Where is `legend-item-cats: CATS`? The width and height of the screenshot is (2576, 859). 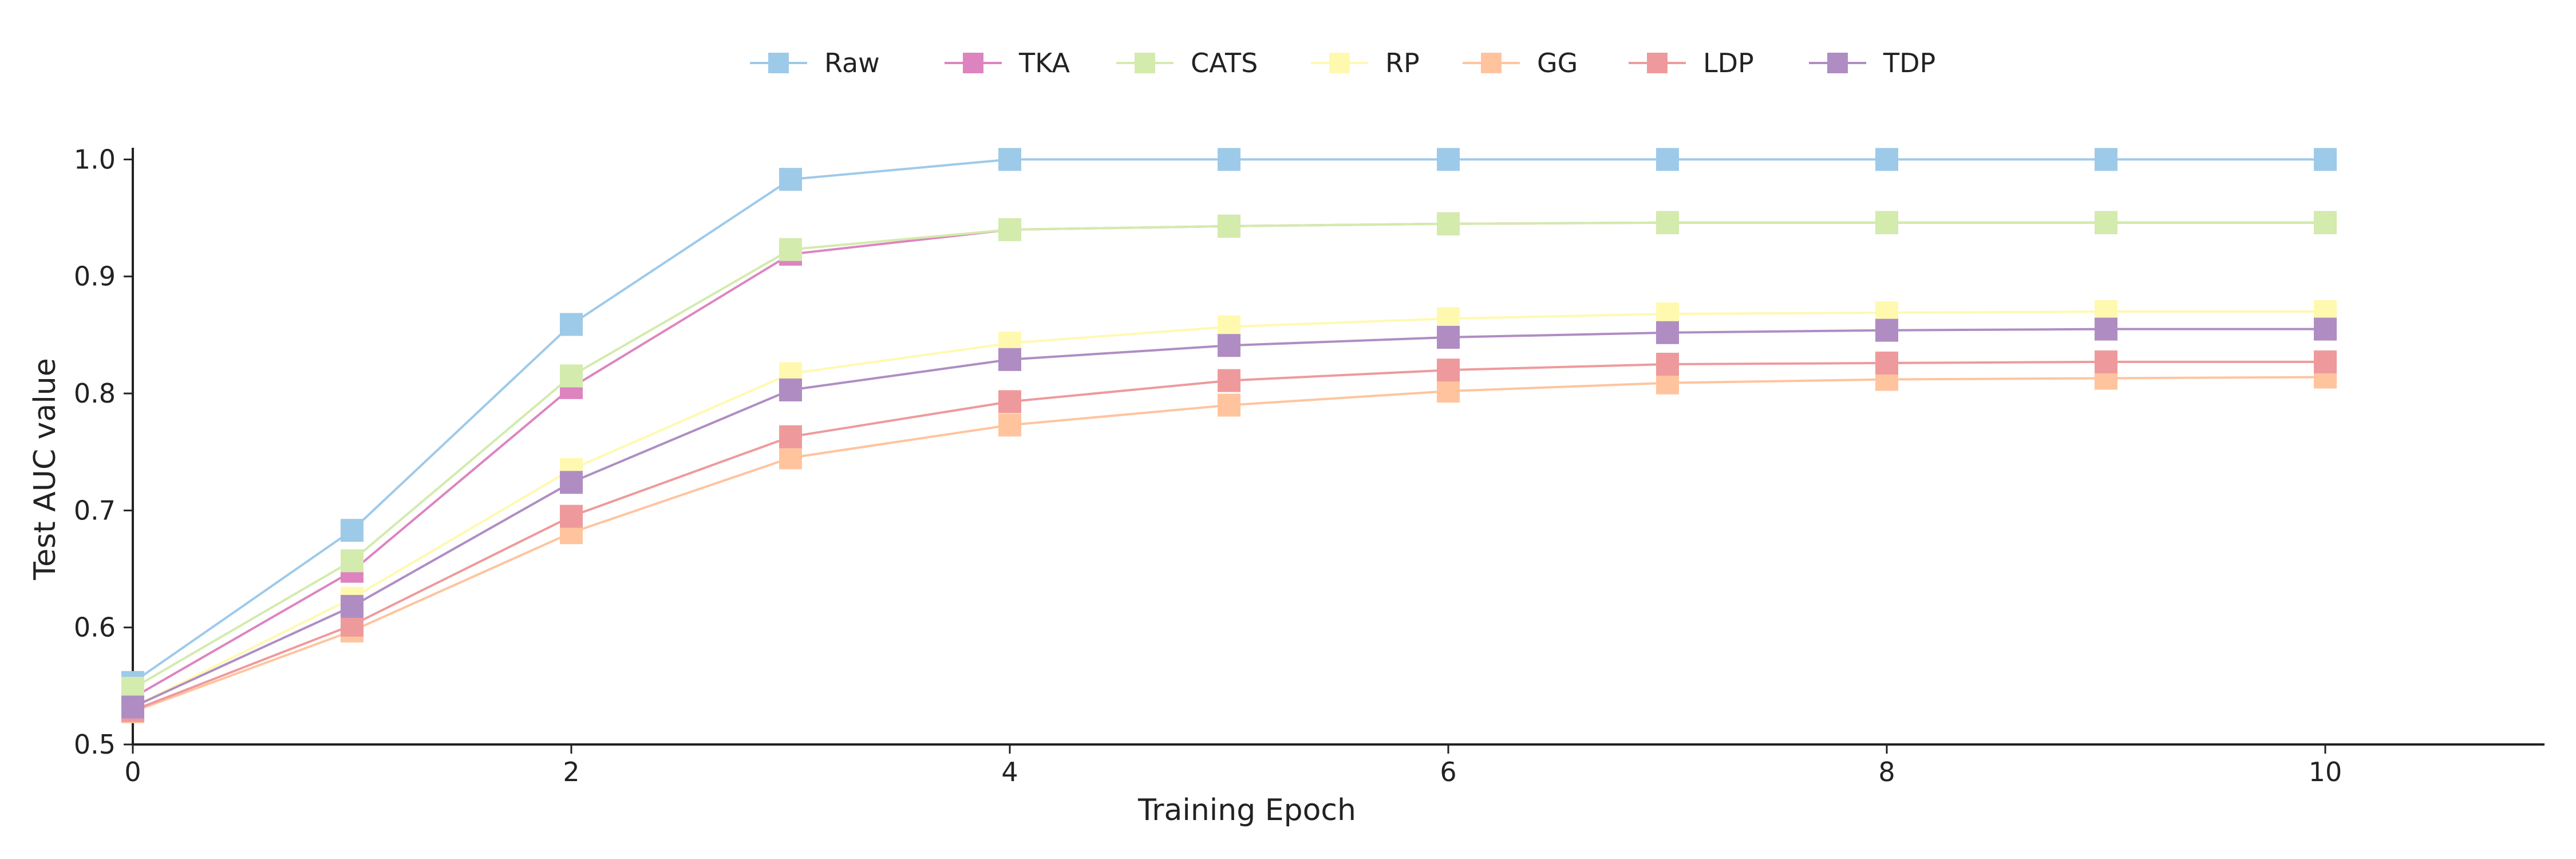
legend-item-cats: CATS is located at coordinates (1187, 63).